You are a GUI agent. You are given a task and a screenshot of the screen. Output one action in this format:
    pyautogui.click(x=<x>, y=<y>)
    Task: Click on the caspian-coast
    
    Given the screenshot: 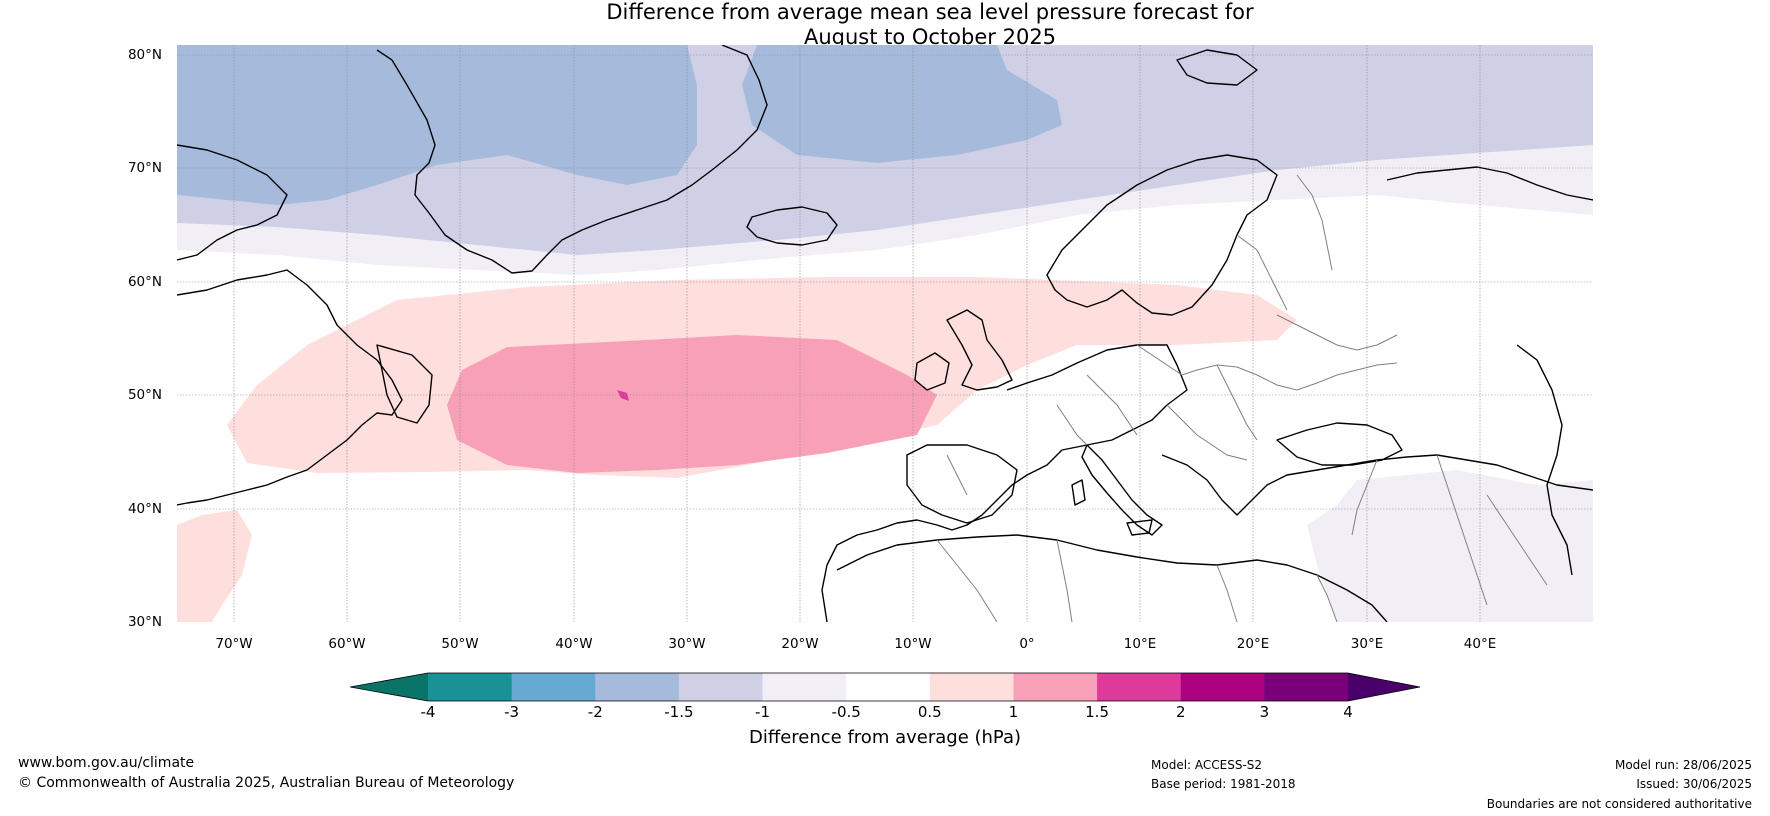 What is the action you would take?
    pyautogui.click(x=1544, y=460)
    